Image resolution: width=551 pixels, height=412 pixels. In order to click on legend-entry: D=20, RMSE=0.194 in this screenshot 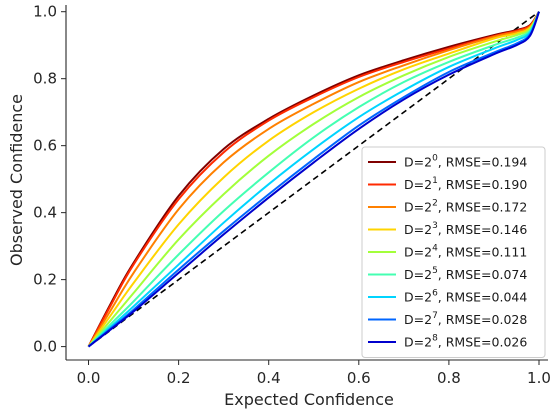, I will do `click(465, 162)`.